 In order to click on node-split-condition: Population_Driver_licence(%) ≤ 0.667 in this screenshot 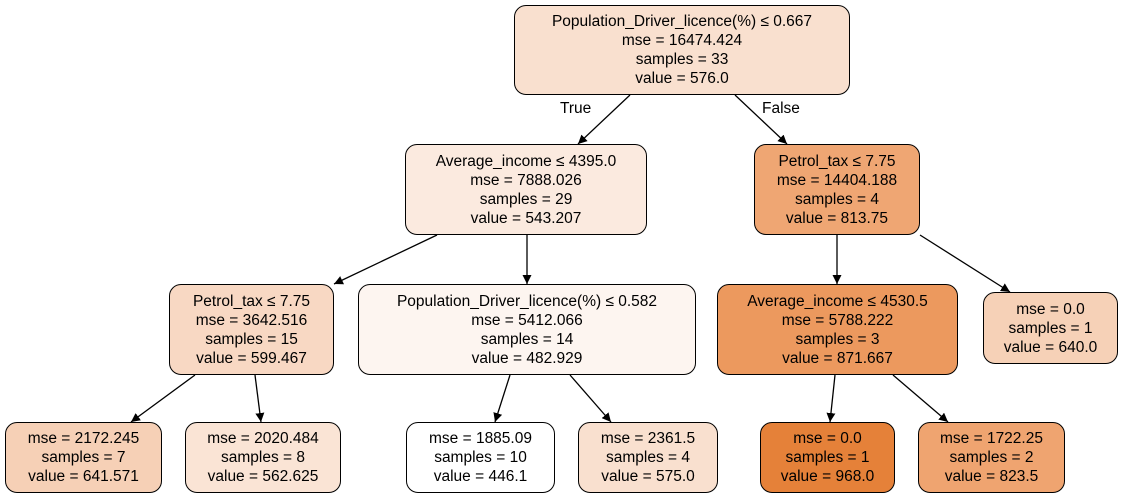, I will do `click(682, 21)`.